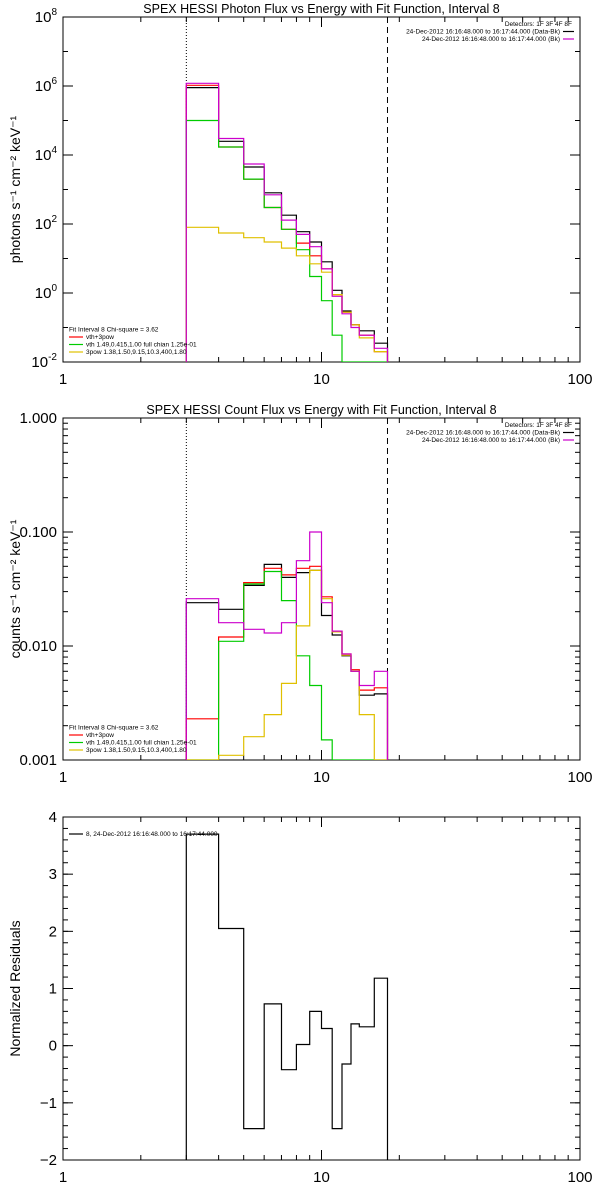 The height and width of the screenshot is (1200, 600). I want to click on y-tick-label: 10⁻², so click(44, 361).